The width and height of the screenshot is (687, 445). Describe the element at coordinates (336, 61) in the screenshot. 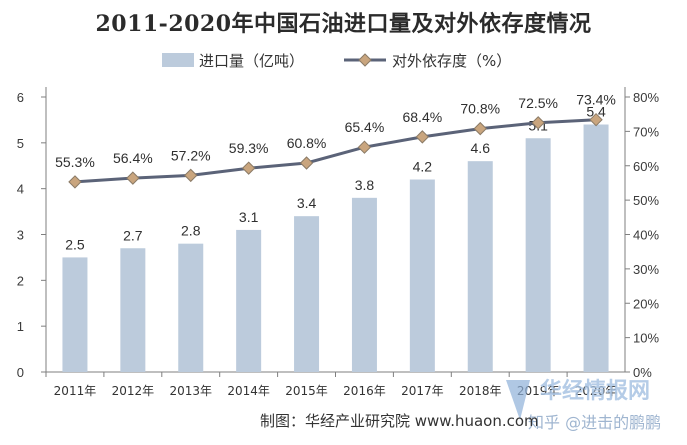

I see `legend: 进口量（亿吨） 对外依存度（%）` at that location.